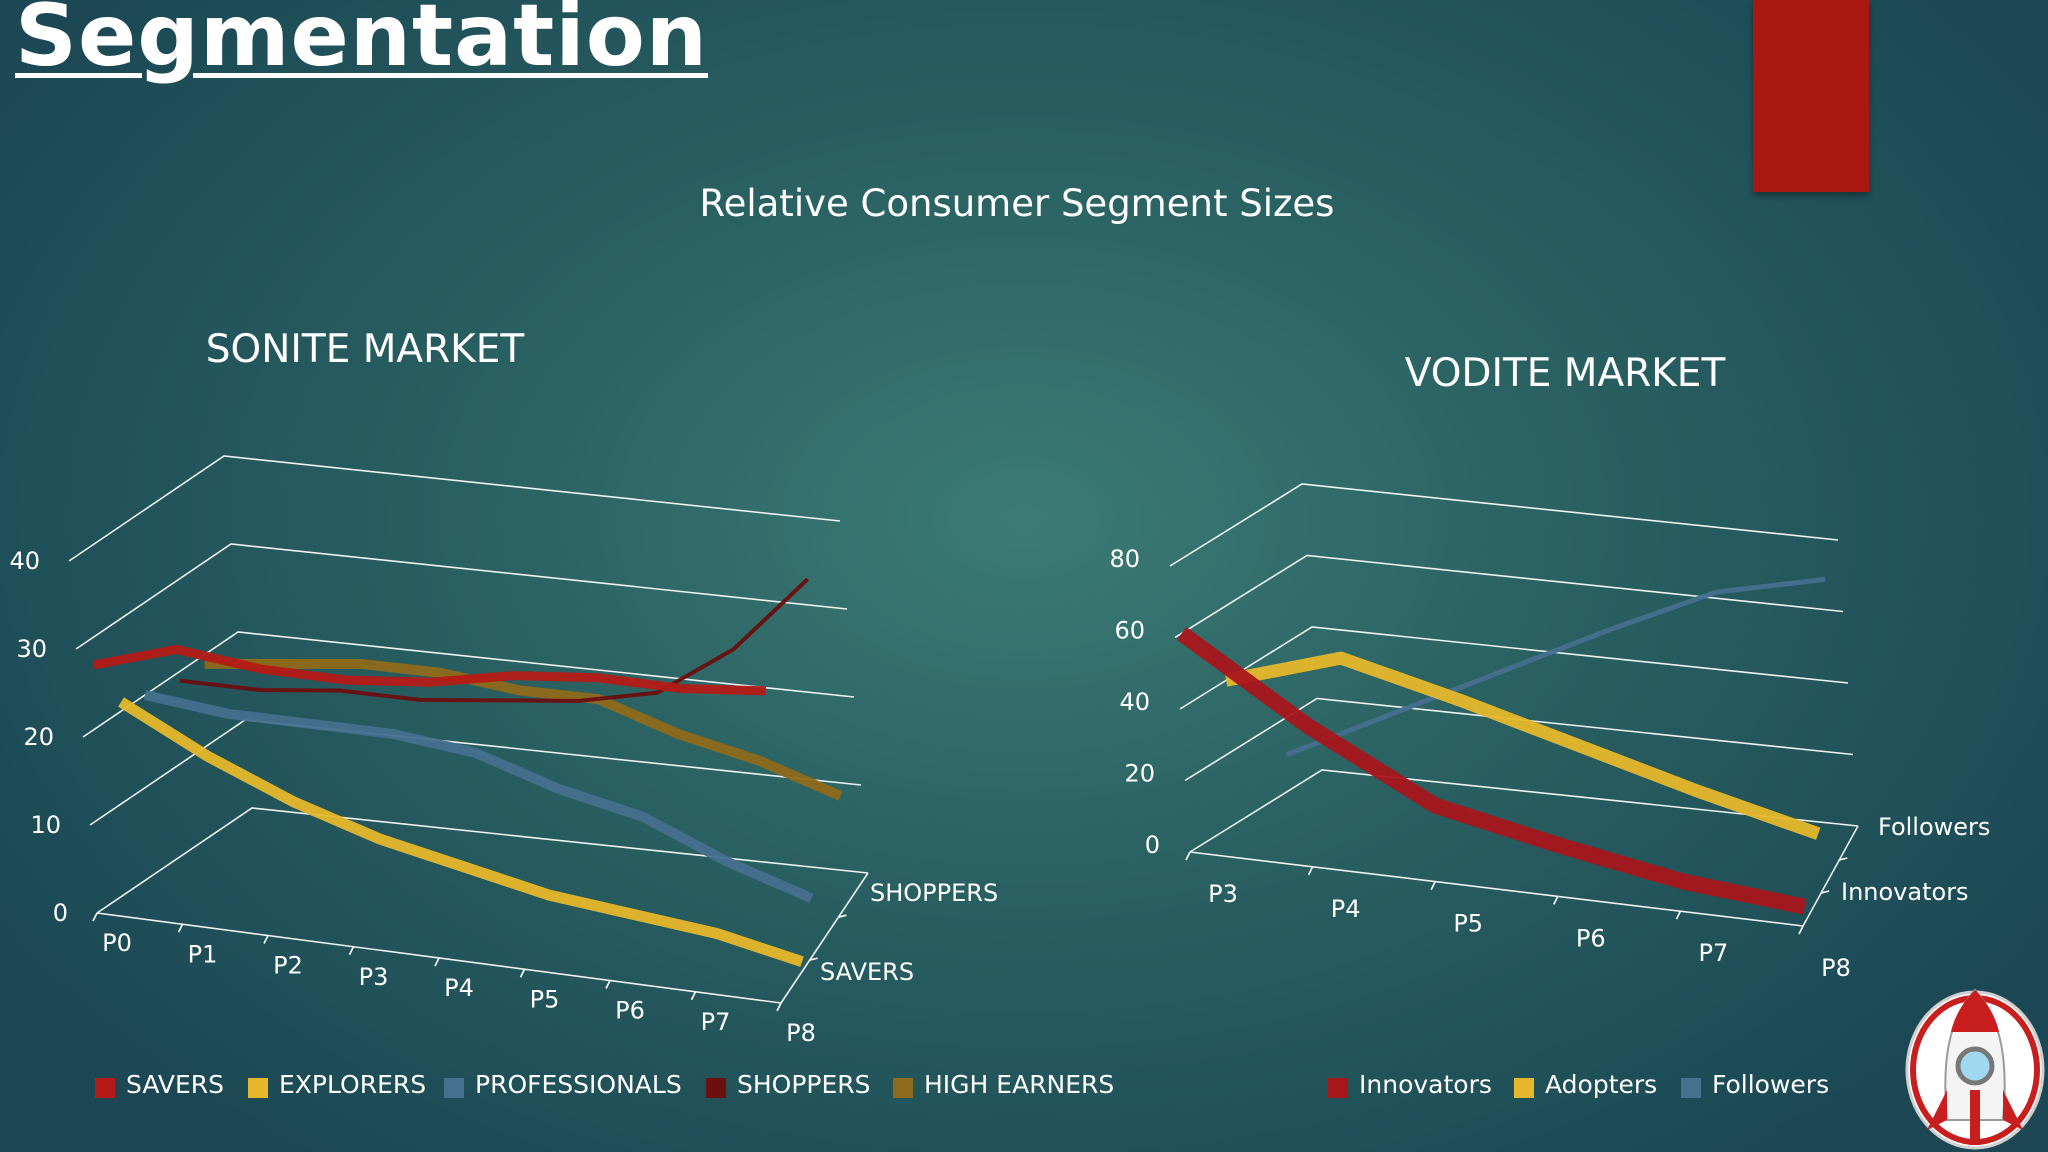 The height and width of the screenshot is (1152, 2048). What do you see at coordinates (1017, 203) in the screenshot?
I see `chart-section-title: Relative Consumer Segment Sizes` at bounding box center [1017, 203].